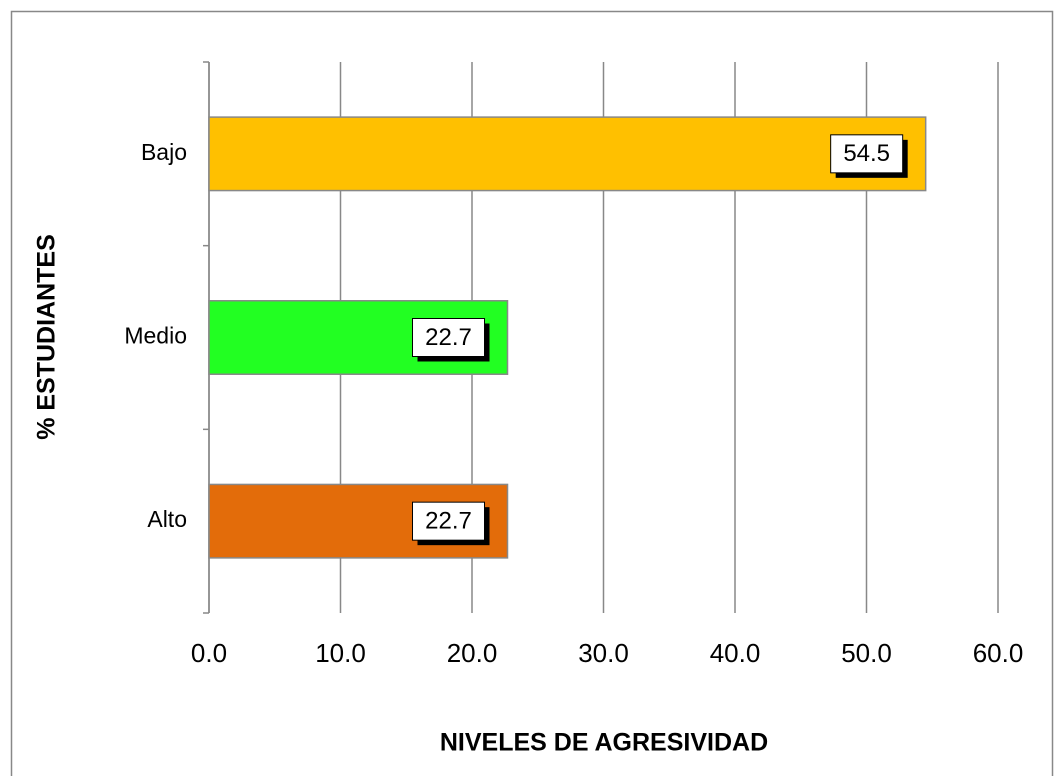 The height and width of the screenshot is (776, 1064). What do you see at coordinates (164, 152) in the screenshot?
I see `y-tick-label: Bajo` at bounding box center [164, 152].